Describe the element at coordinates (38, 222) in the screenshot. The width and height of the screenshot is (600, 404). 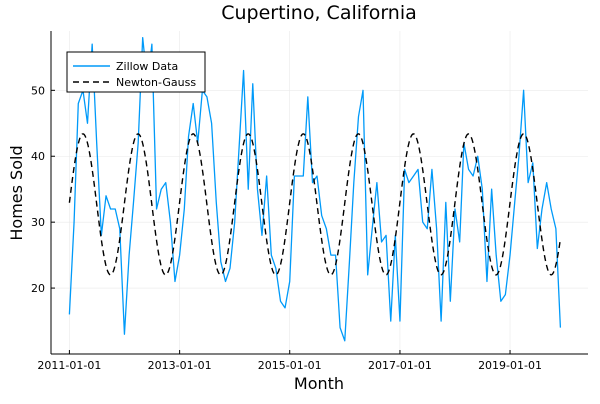
I see `y-tick-label: 30` at that location.